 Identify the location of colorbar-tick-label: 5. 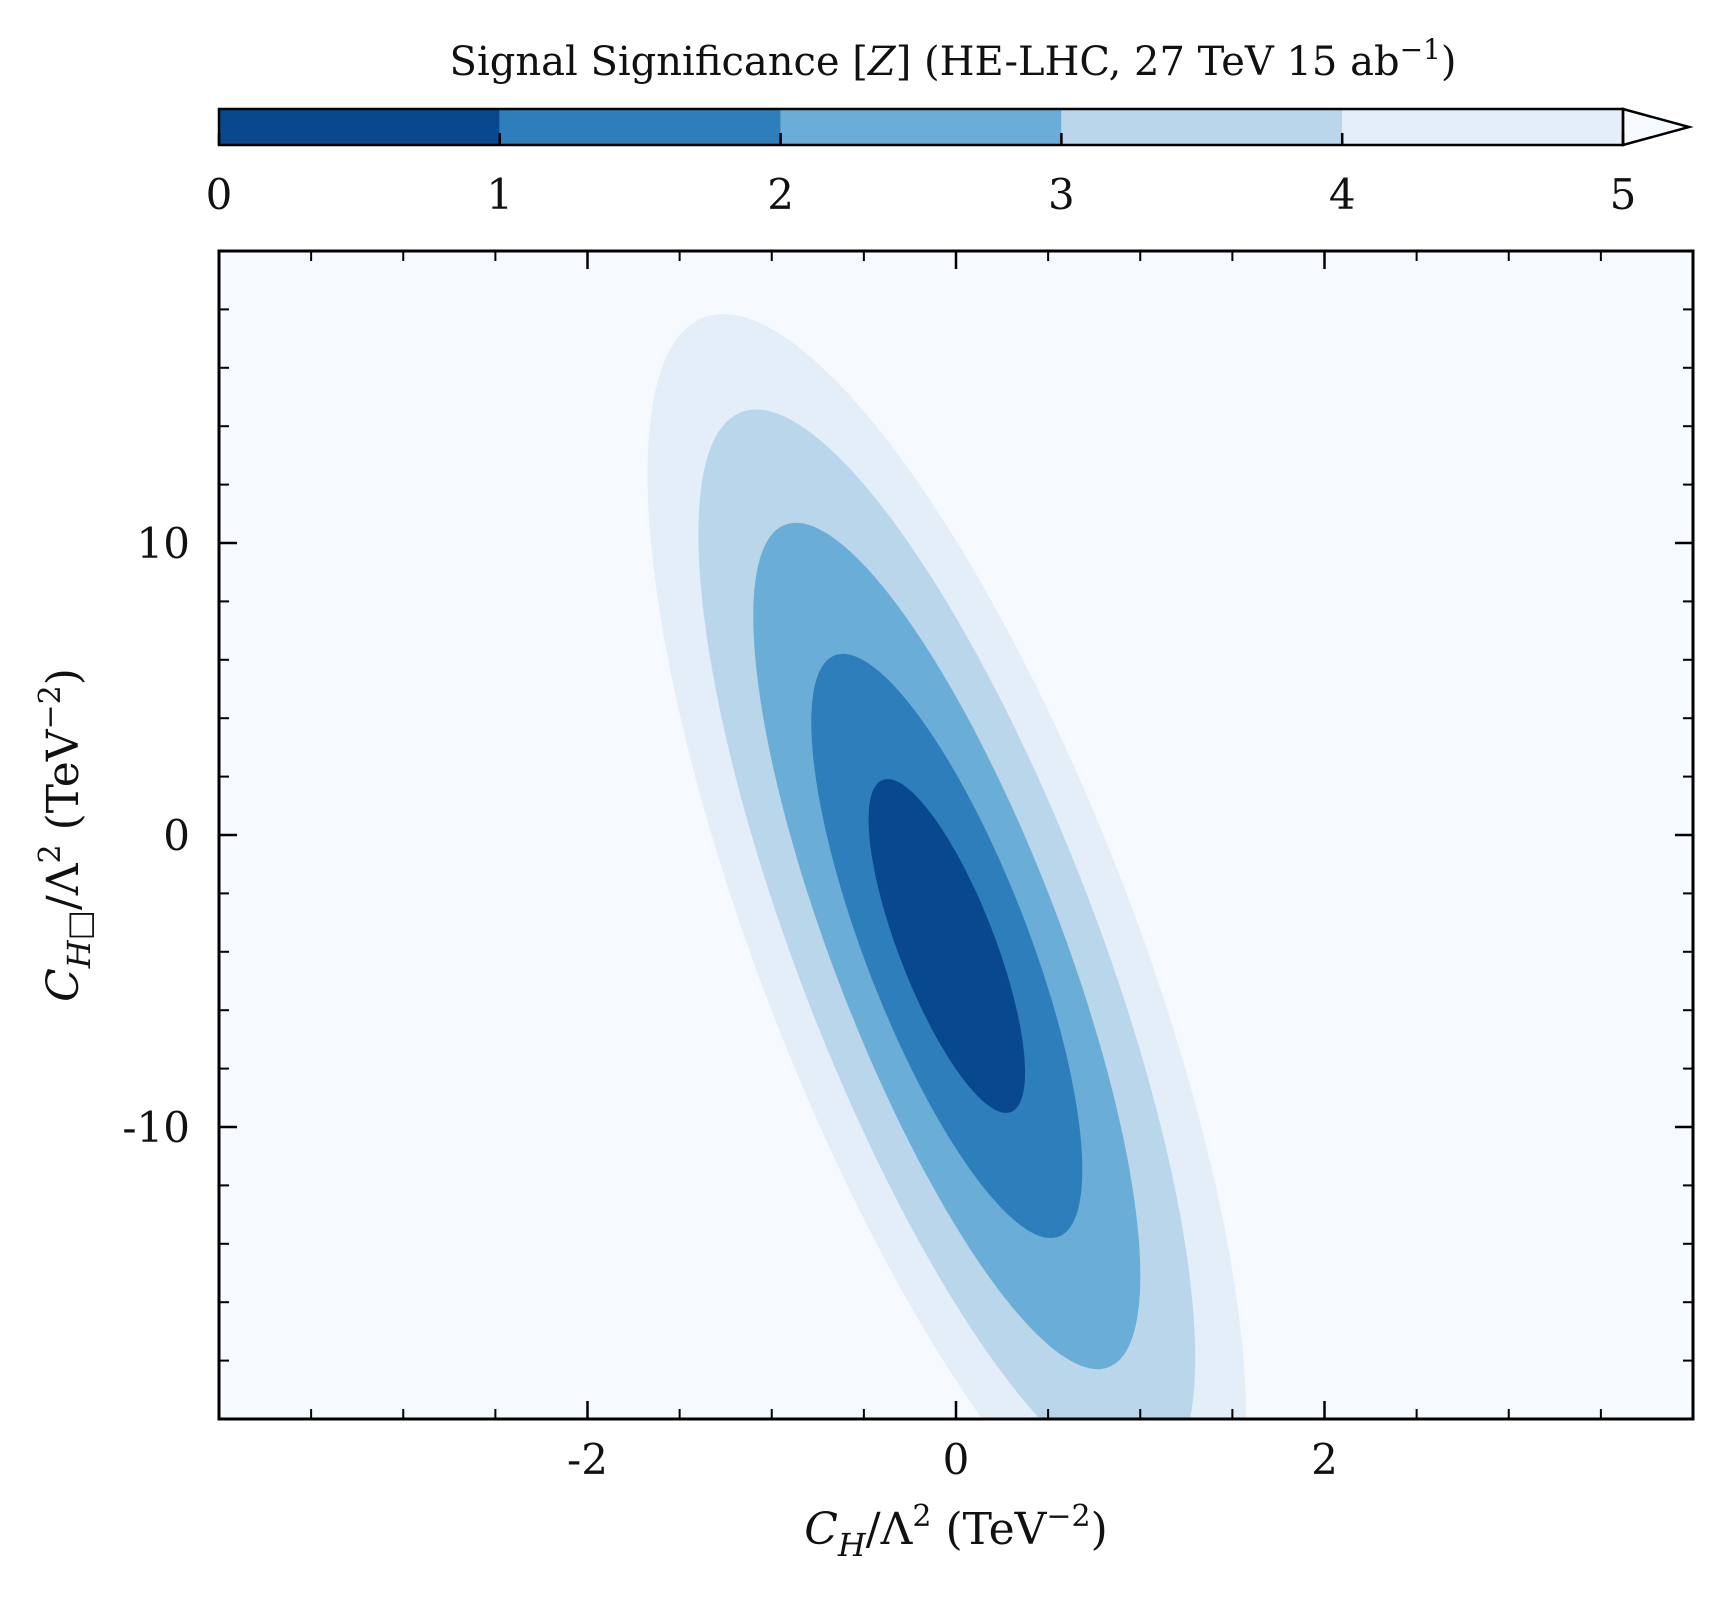
(1623, 194).